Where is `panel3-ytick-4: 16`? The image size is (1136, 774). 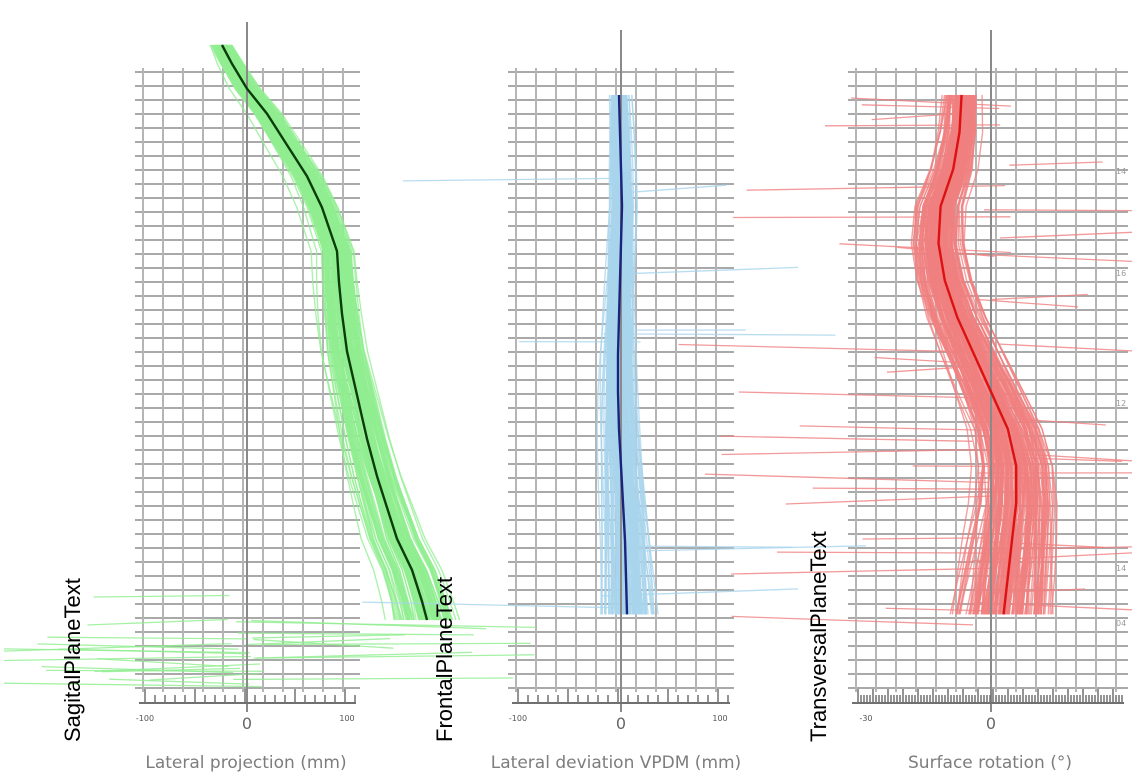
panel3-ytick-4: 16 is located at coordinates (1121, 273).